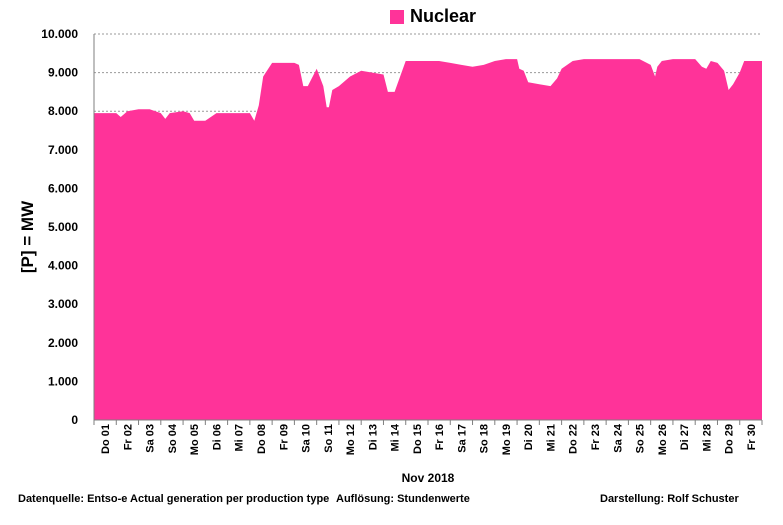 The width and height of the screenshot is (783, 525). Describe the element at coordinates (443, 16) in the screenshot. I see `legend-label-nuclear: Nuclear` at that location.